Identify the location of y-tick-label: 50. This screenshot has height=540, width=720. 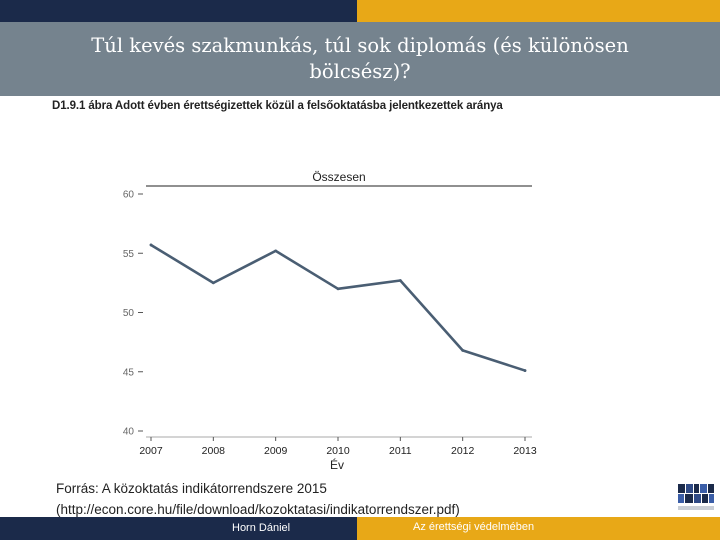
(129, 313).